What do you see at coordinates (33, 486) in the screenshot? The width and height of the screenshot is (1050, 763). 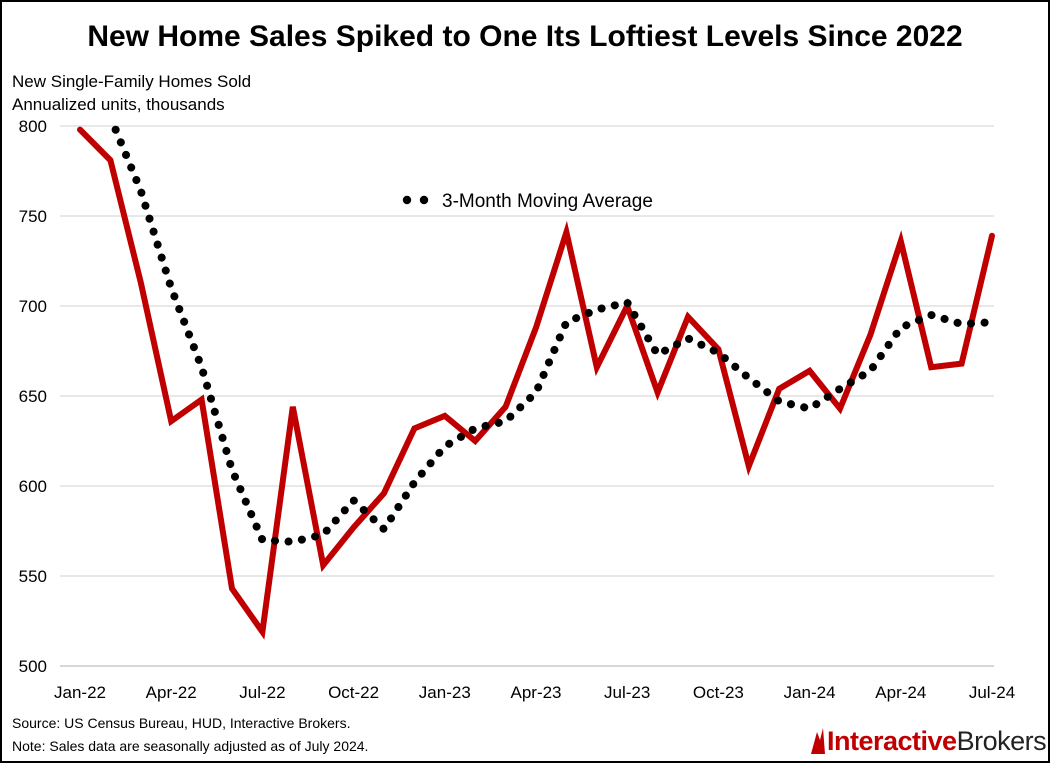 I see `y-tick-label: 600` at bounding box center [33, 486].